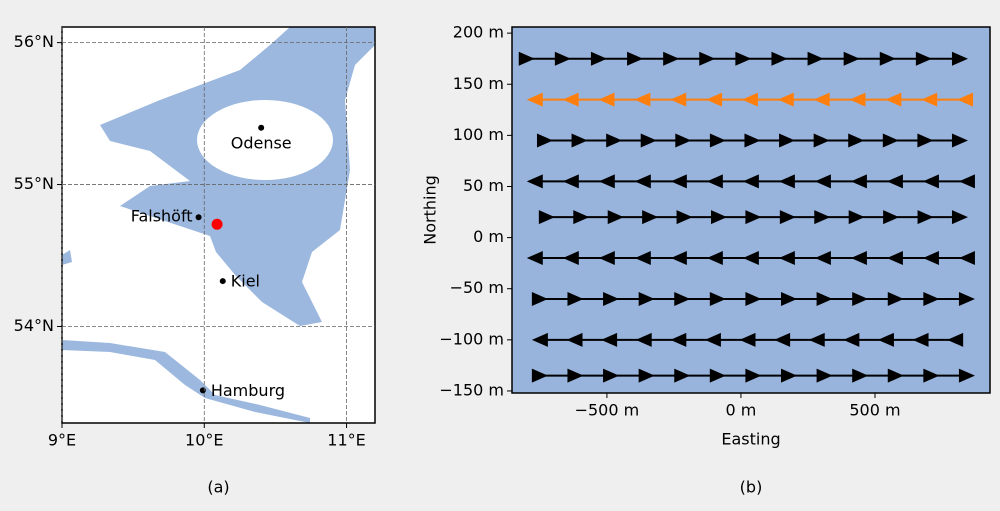 The width and height of the screenshot is (1000, 511). Describe the element at coordinates (607, 410) in the screenshot. I see `x-tick-label: −500 m` at that location.